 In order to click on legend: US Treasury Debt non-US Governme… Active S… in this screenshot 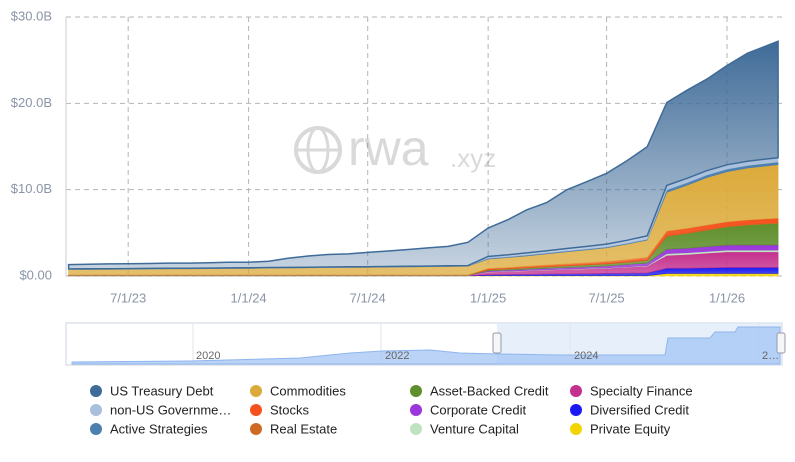, I will do `click(391, 409)`.